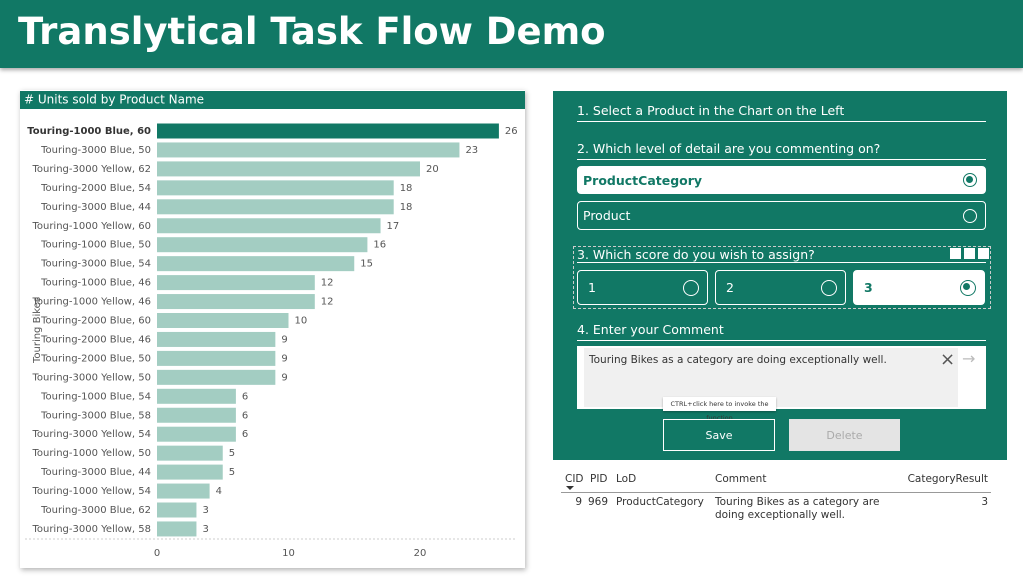 This screenshot has height=578, width=1023. Describe the element at coordinates (91, 453) in the screenshot. I see `y-tick-label: Touring-1000 Yellow, 50` at that location.